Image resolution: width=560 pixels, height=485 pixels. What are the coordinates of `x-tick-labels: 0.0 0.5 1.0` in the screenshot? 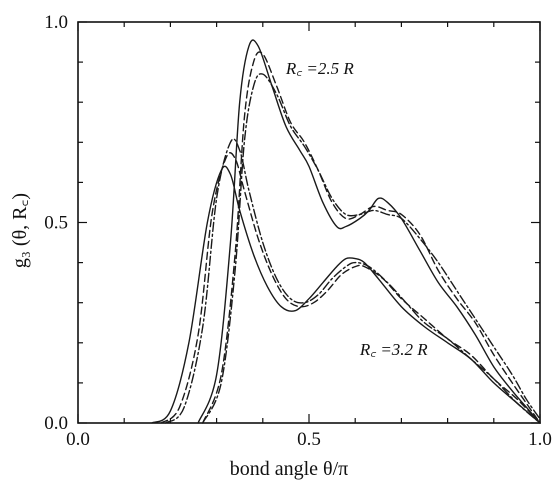 It's located at (309, 439).